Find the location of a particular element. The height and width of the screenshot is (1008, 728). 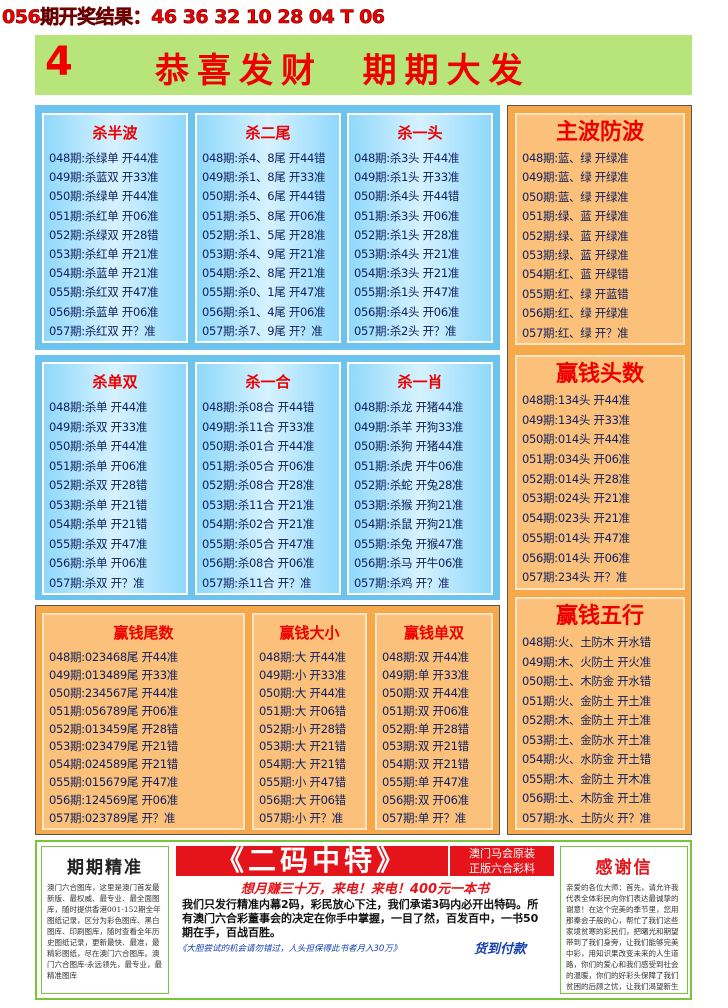

banner-number: 4 is located at coordinates (59, 62).